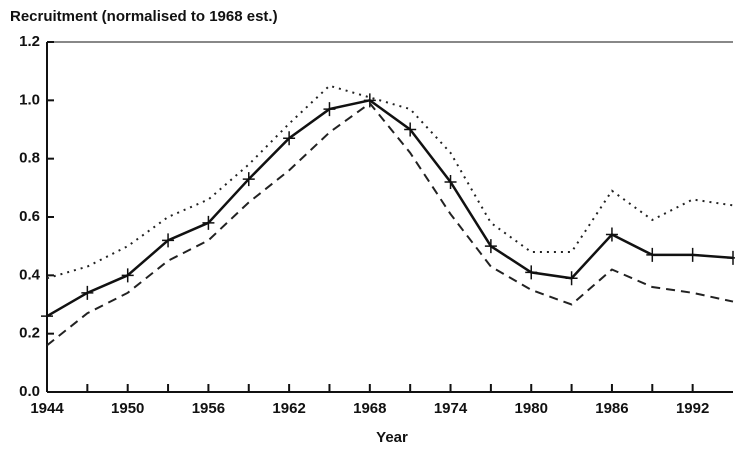 This screenshot has width=735, height=452. What do you see at coordinates (29, 391) in the screenshot?
I see `y-tick-label: 0.0` at bounding box center [29, 391].